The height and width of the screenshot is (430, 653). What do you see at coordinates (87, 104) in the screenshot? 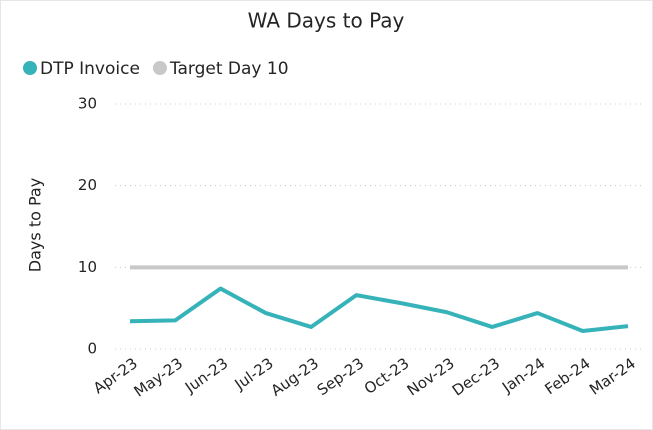
I see `y-tick-label: 30` at bounding box center [87, 104].